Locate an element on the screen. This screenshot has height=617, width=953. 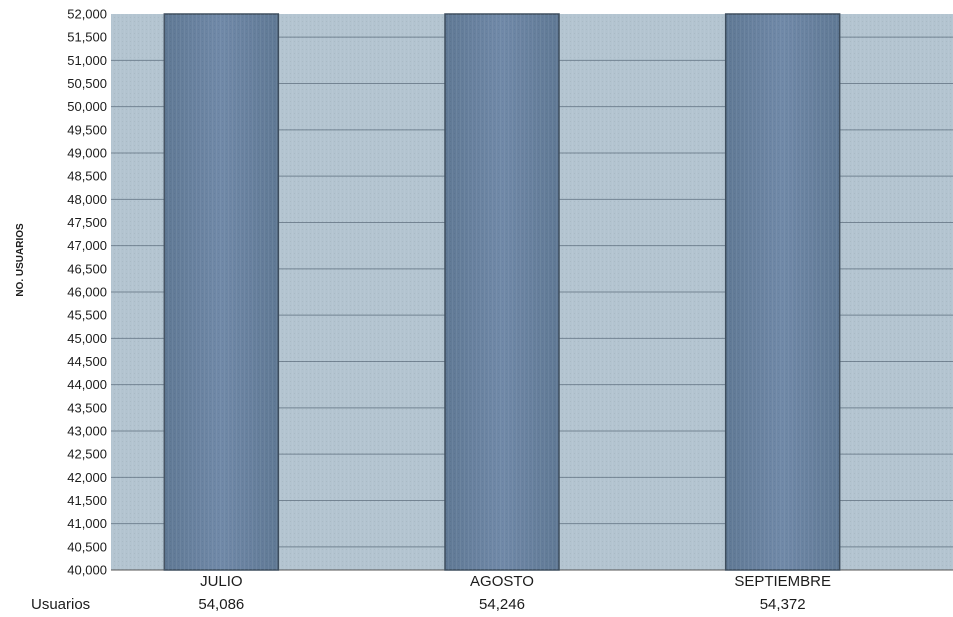
y-tick-label: 52,000 is located at coordinates (87, 14).